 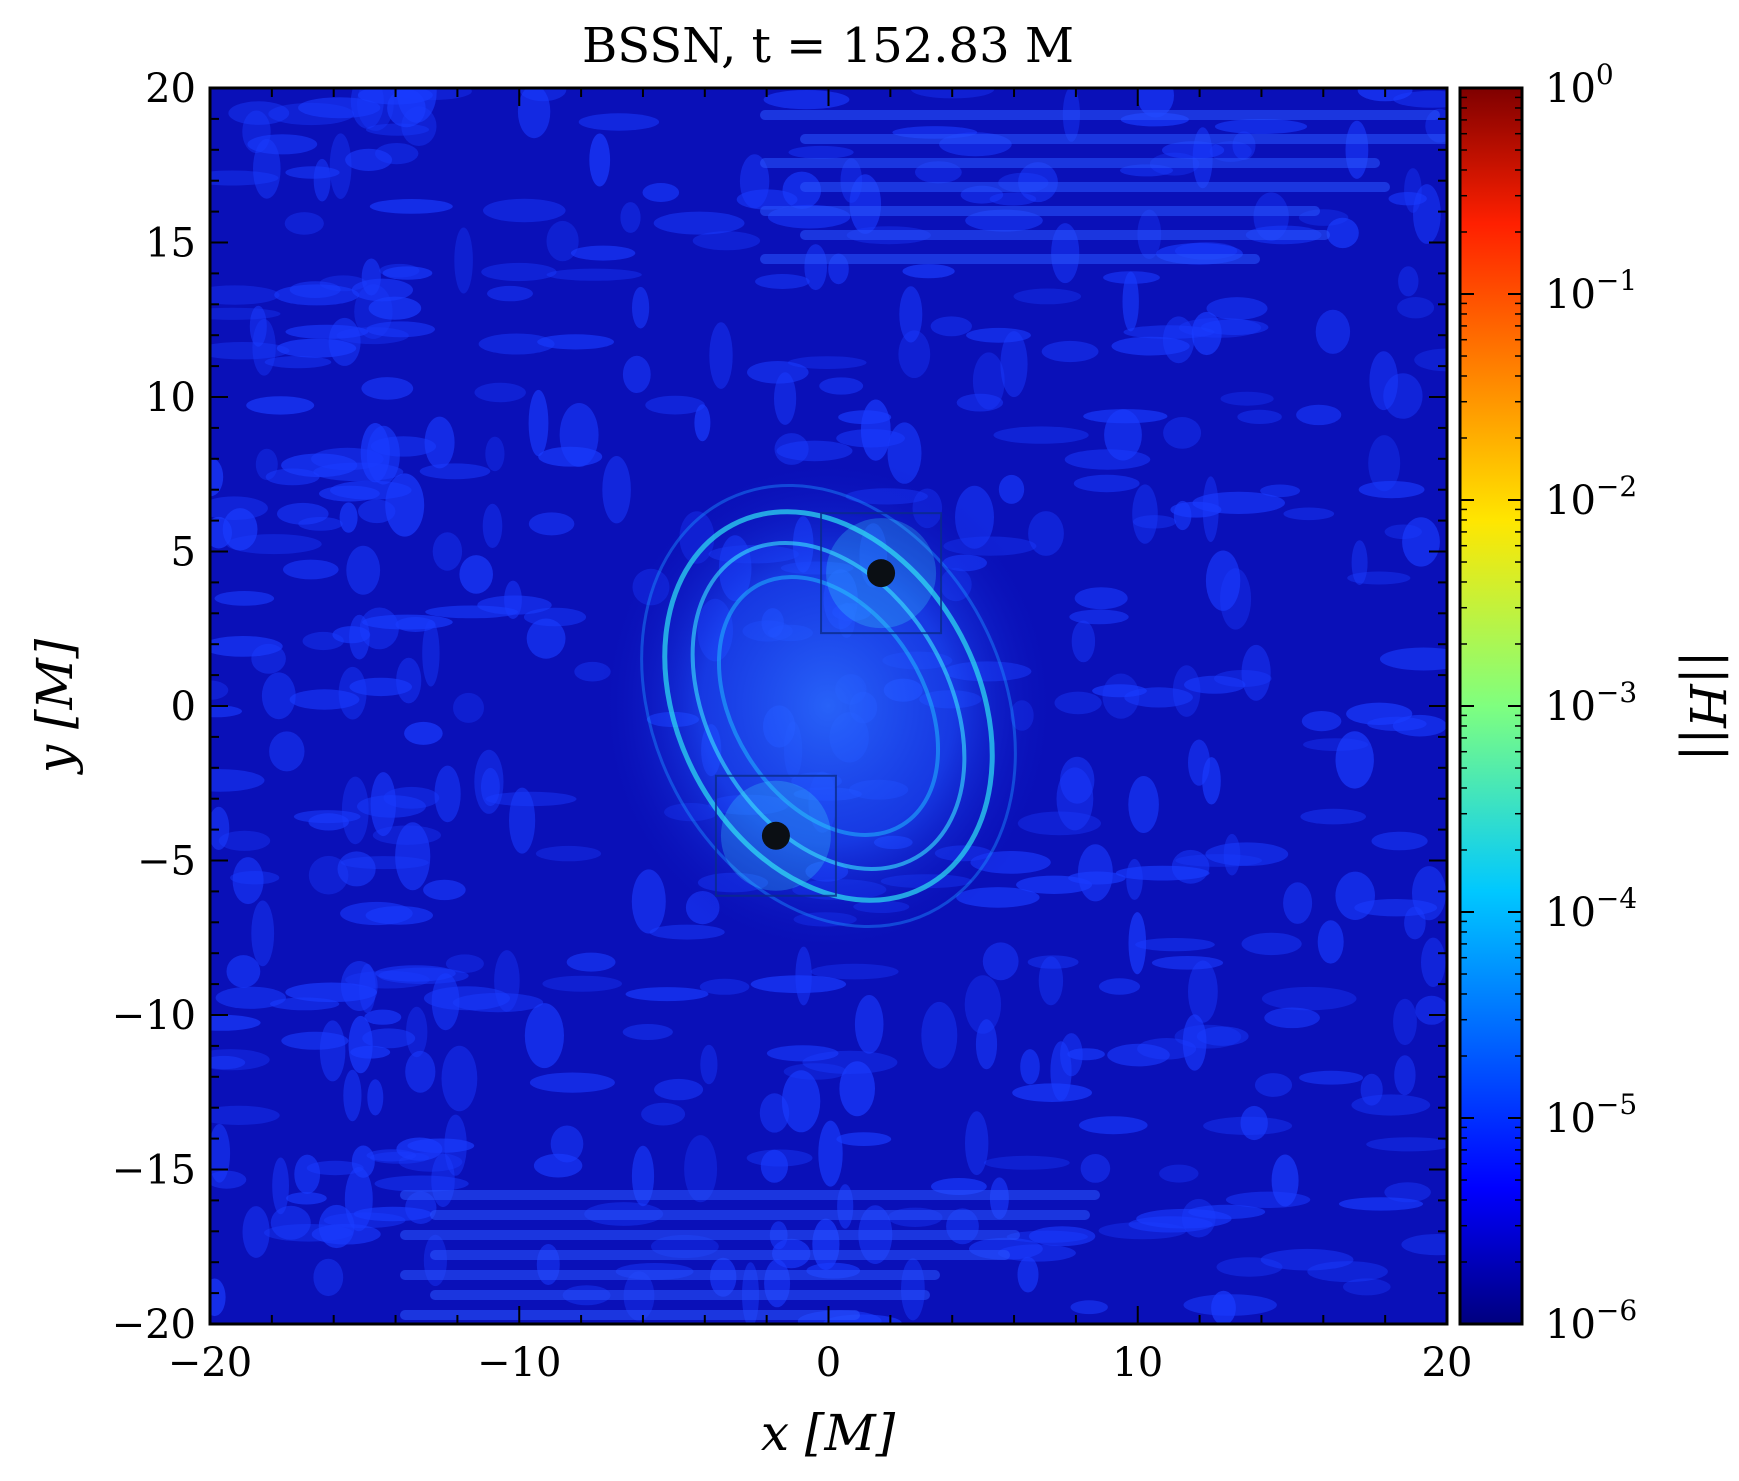 I want to click on chart-title: BSSN, t = 152.83 M, so click(x=828, y=46).